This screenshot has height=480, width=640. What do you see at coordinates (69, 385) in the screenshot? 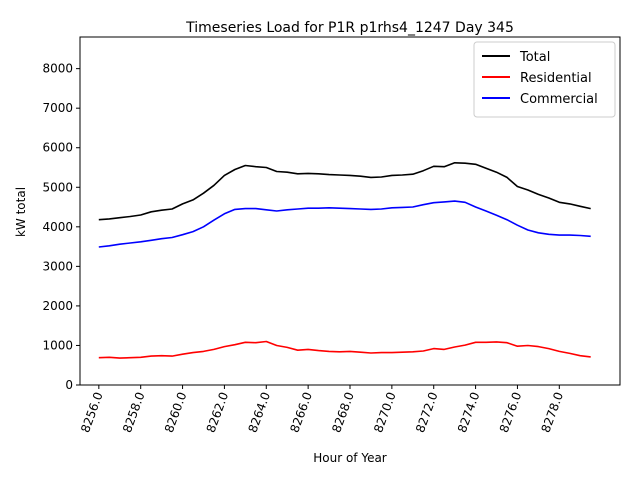
I see `y-tick-label: 0` at bounding box center [69, 385].